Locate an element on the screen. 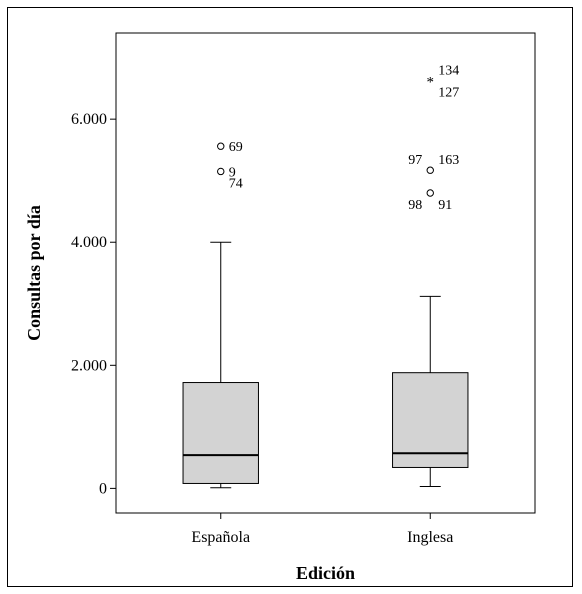 This screenshot has height=594, width=582. outlier-label: 98 is located at coordinates (415, 205).